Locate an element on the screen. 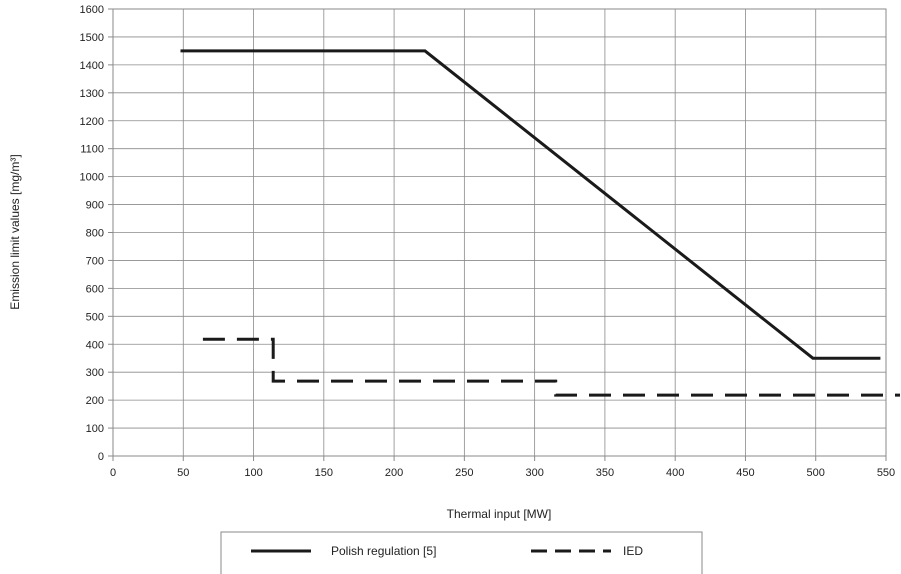  y-tick-label: 1100 is located at coordinates (92, 150).